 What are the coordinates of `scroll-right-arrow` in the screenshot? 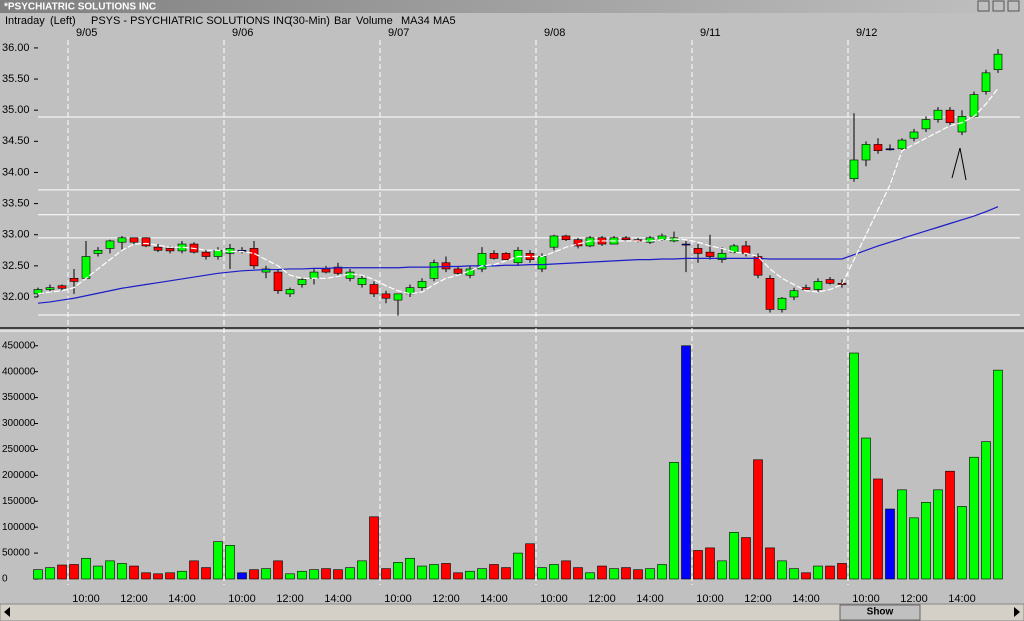 It's located at (1017, 612).